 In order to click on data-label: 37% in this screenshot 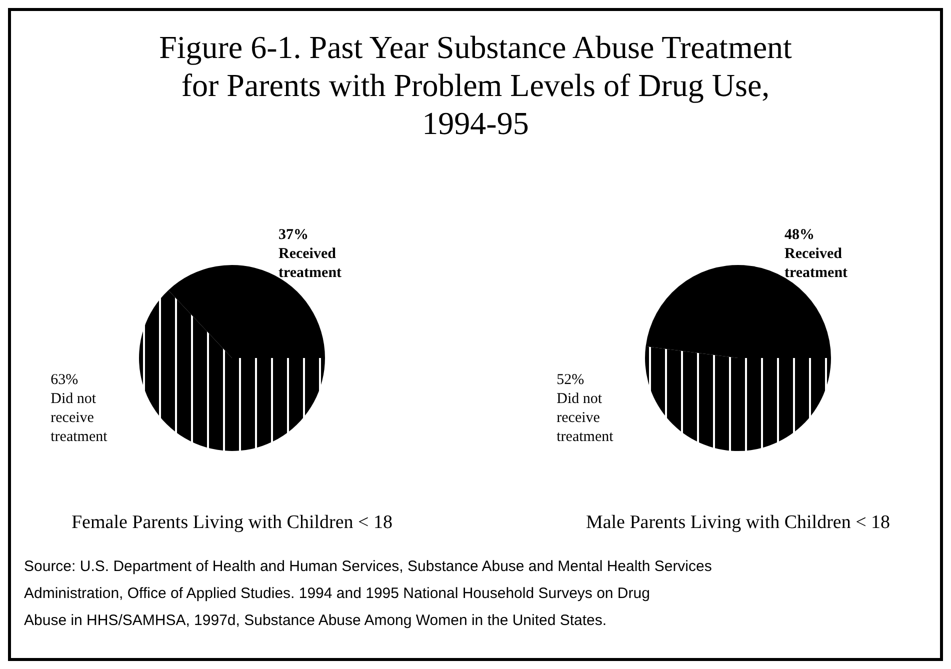, I will do `click(293, 234)`.